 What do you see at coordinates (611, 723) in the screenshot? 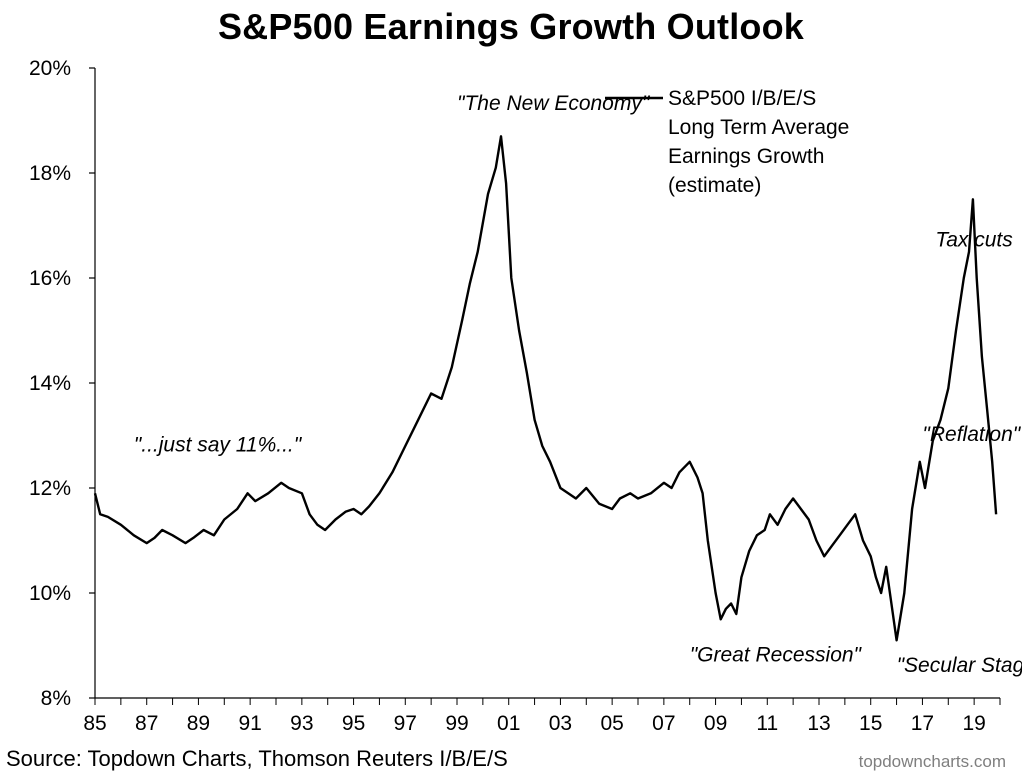
I see `x-tick-label: 05` at bounding box center [611, 723].